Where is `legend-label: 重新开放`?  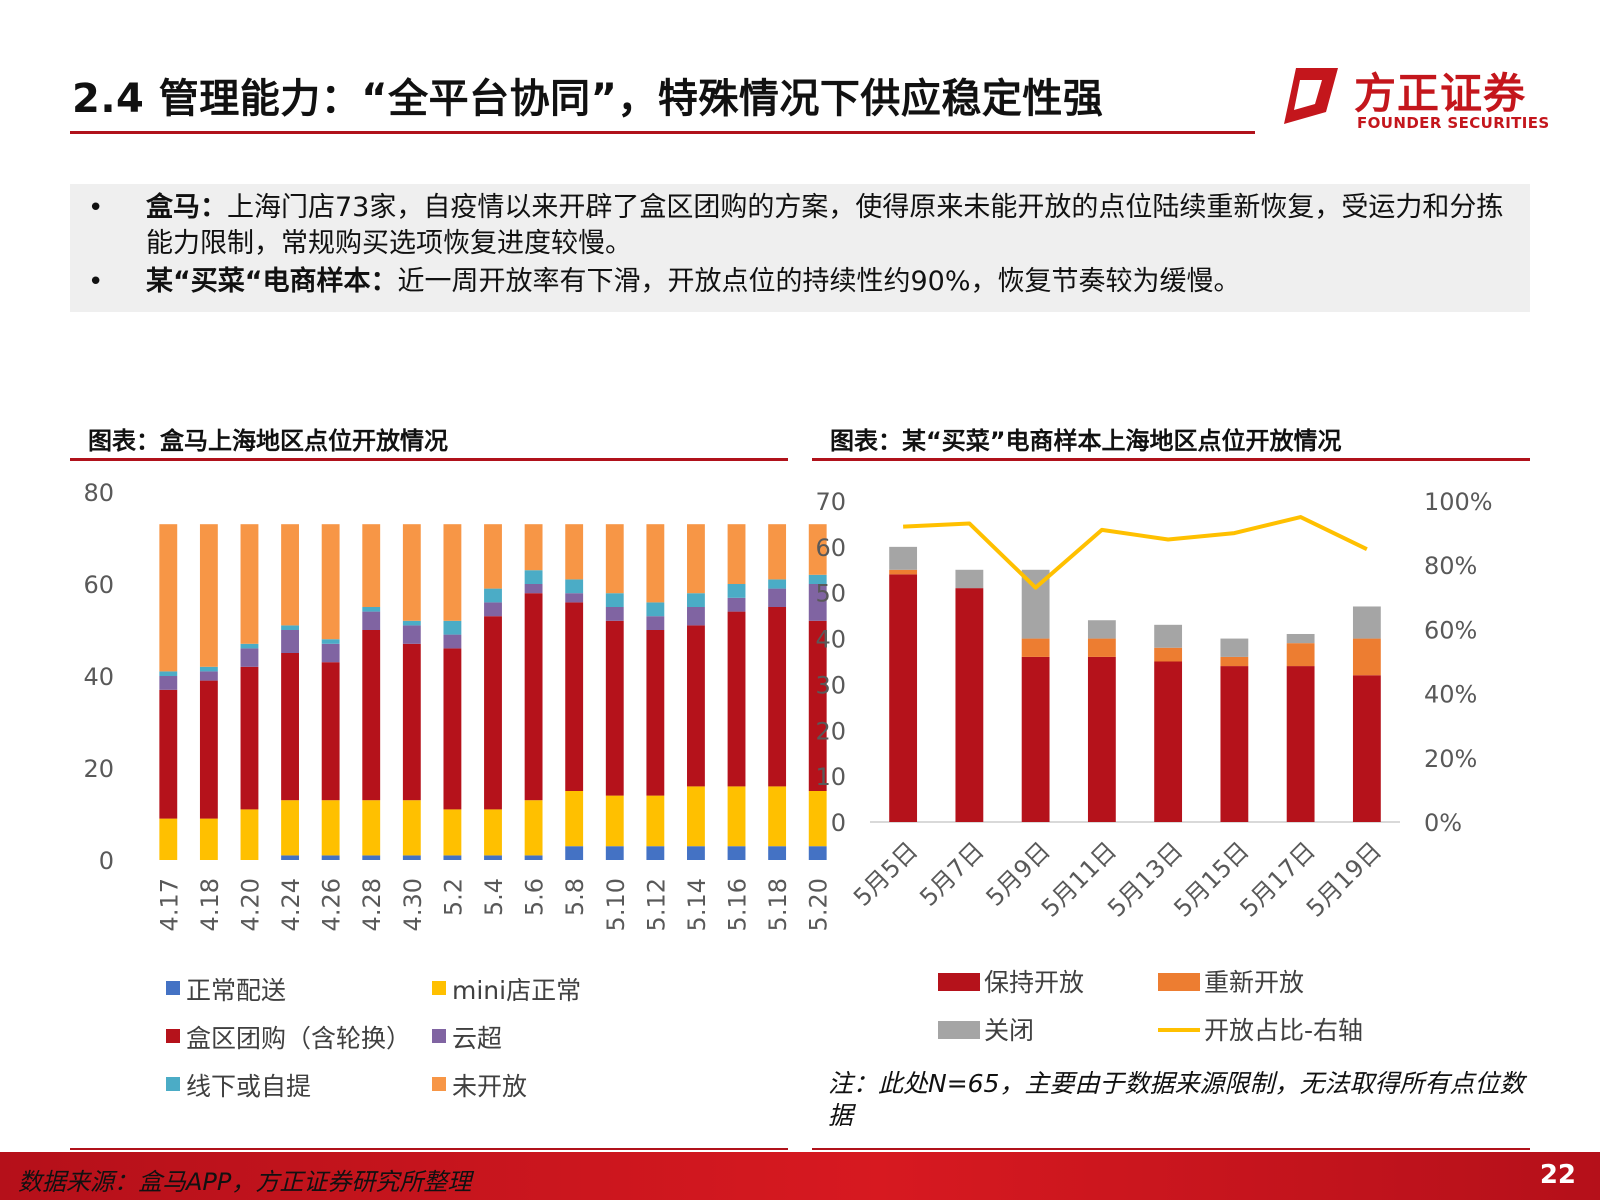
legend-label: 重新开放 is located at coordinates (1254, 982).